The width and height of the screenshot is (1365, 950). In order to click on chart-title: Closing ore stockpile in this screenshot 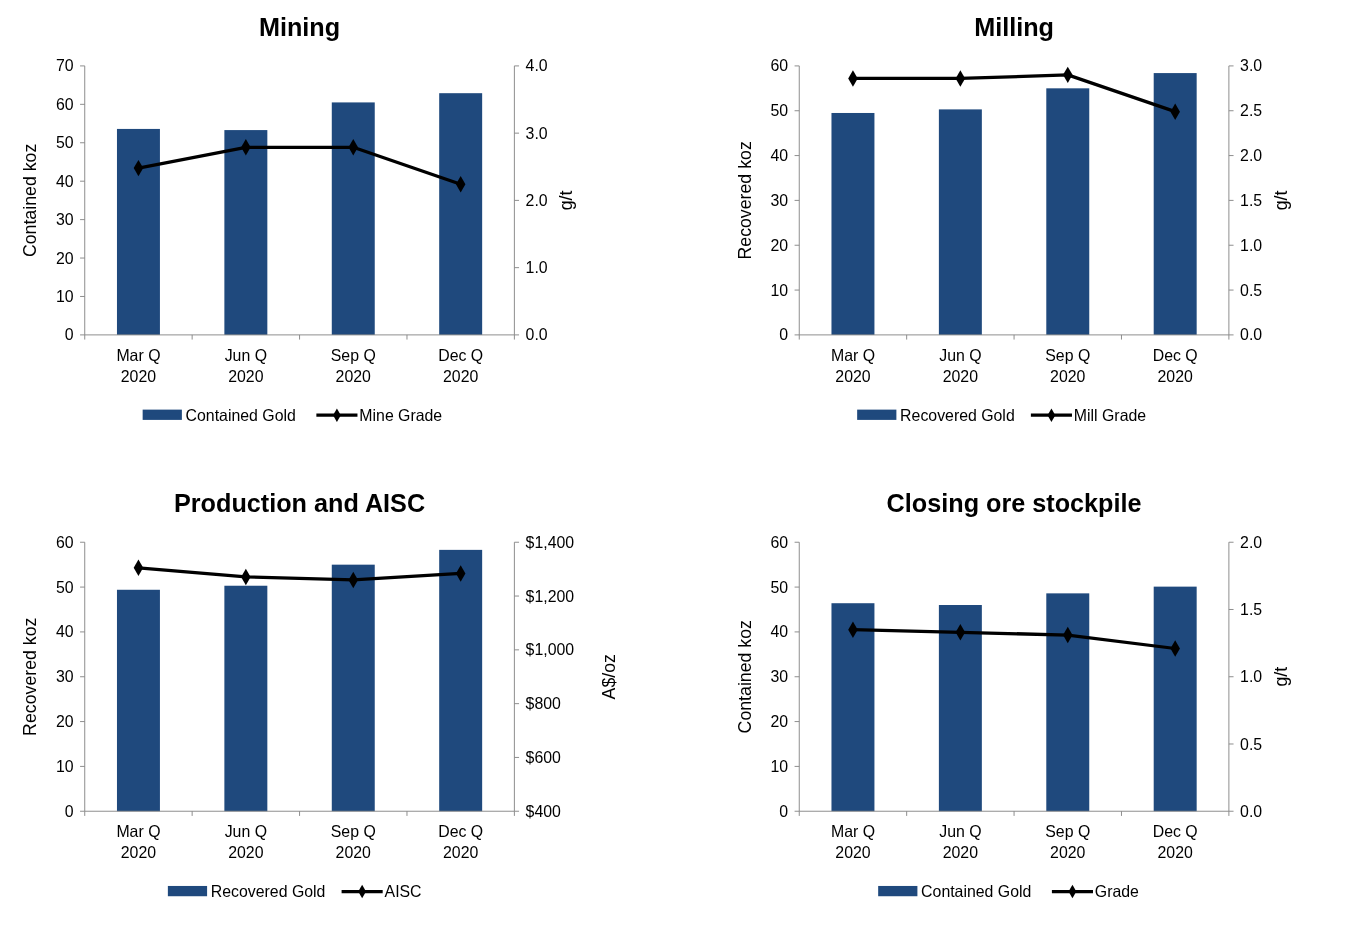, I will do `click(1014, 503)`.